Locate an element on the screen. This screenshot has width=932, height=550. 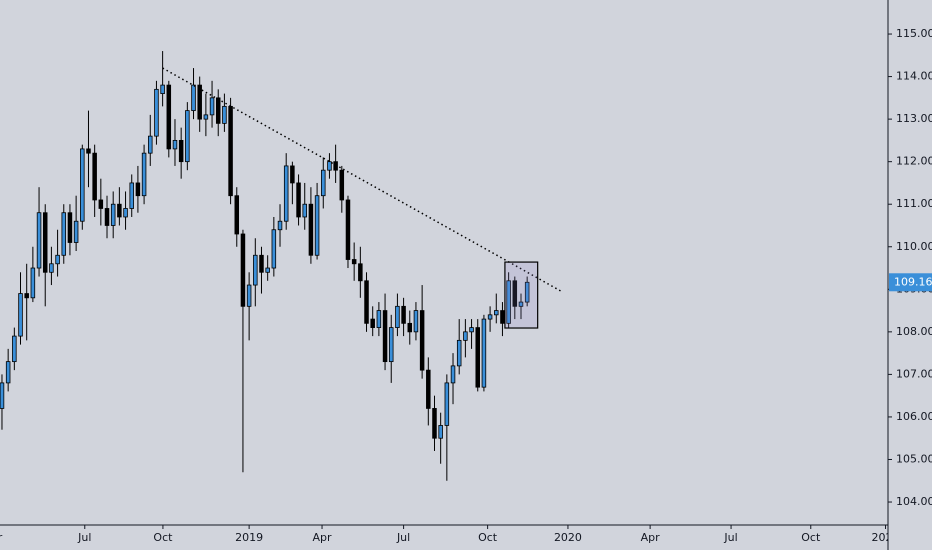
y-tick-label: 111.000 is located at coordinates (914, 203).